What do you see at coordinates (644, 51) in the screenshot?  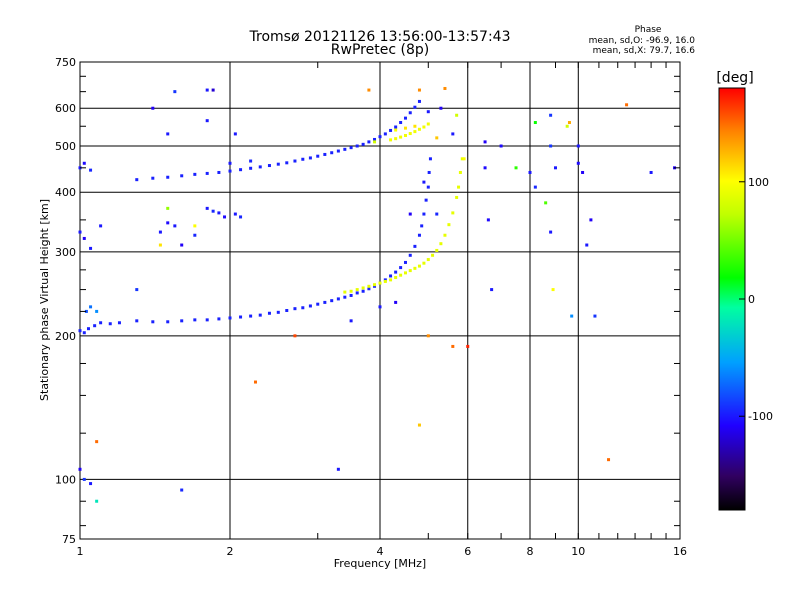 I see `stats-line-x: mean, sd,X: 79.7, 16.6` at bounding box center [644, 51].